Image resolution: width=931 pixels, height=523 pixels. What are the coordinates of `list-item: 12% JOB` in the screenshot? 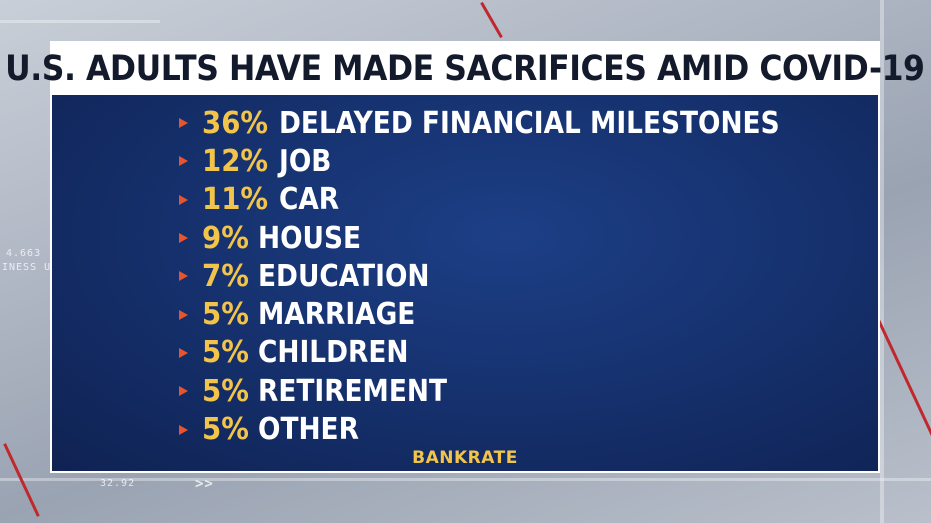 It's located at (513, 161).